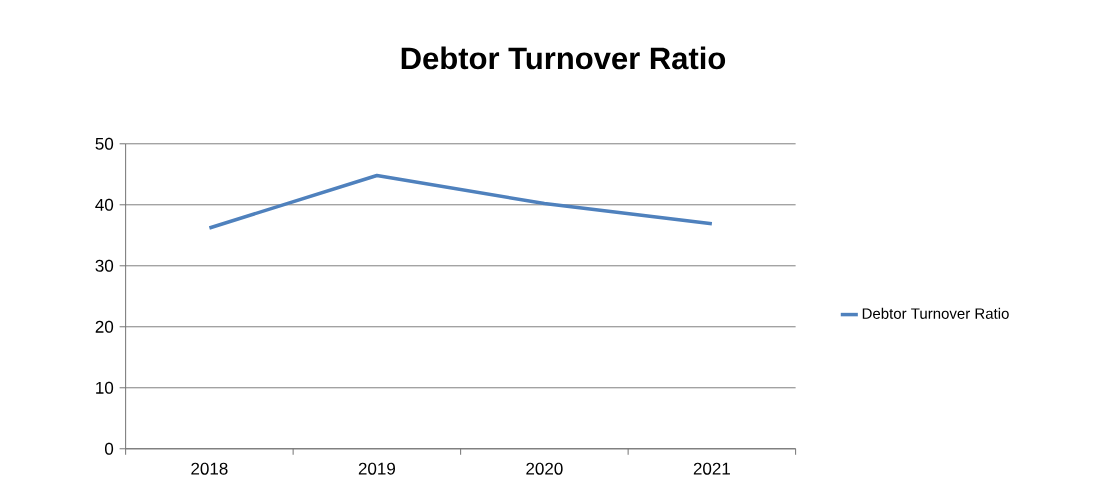 The height and width of the screenshot is (486, 1108). Describe the element at coordinates (104, 204) in the screenshot. I see `y-tick-label: 40` at that location.